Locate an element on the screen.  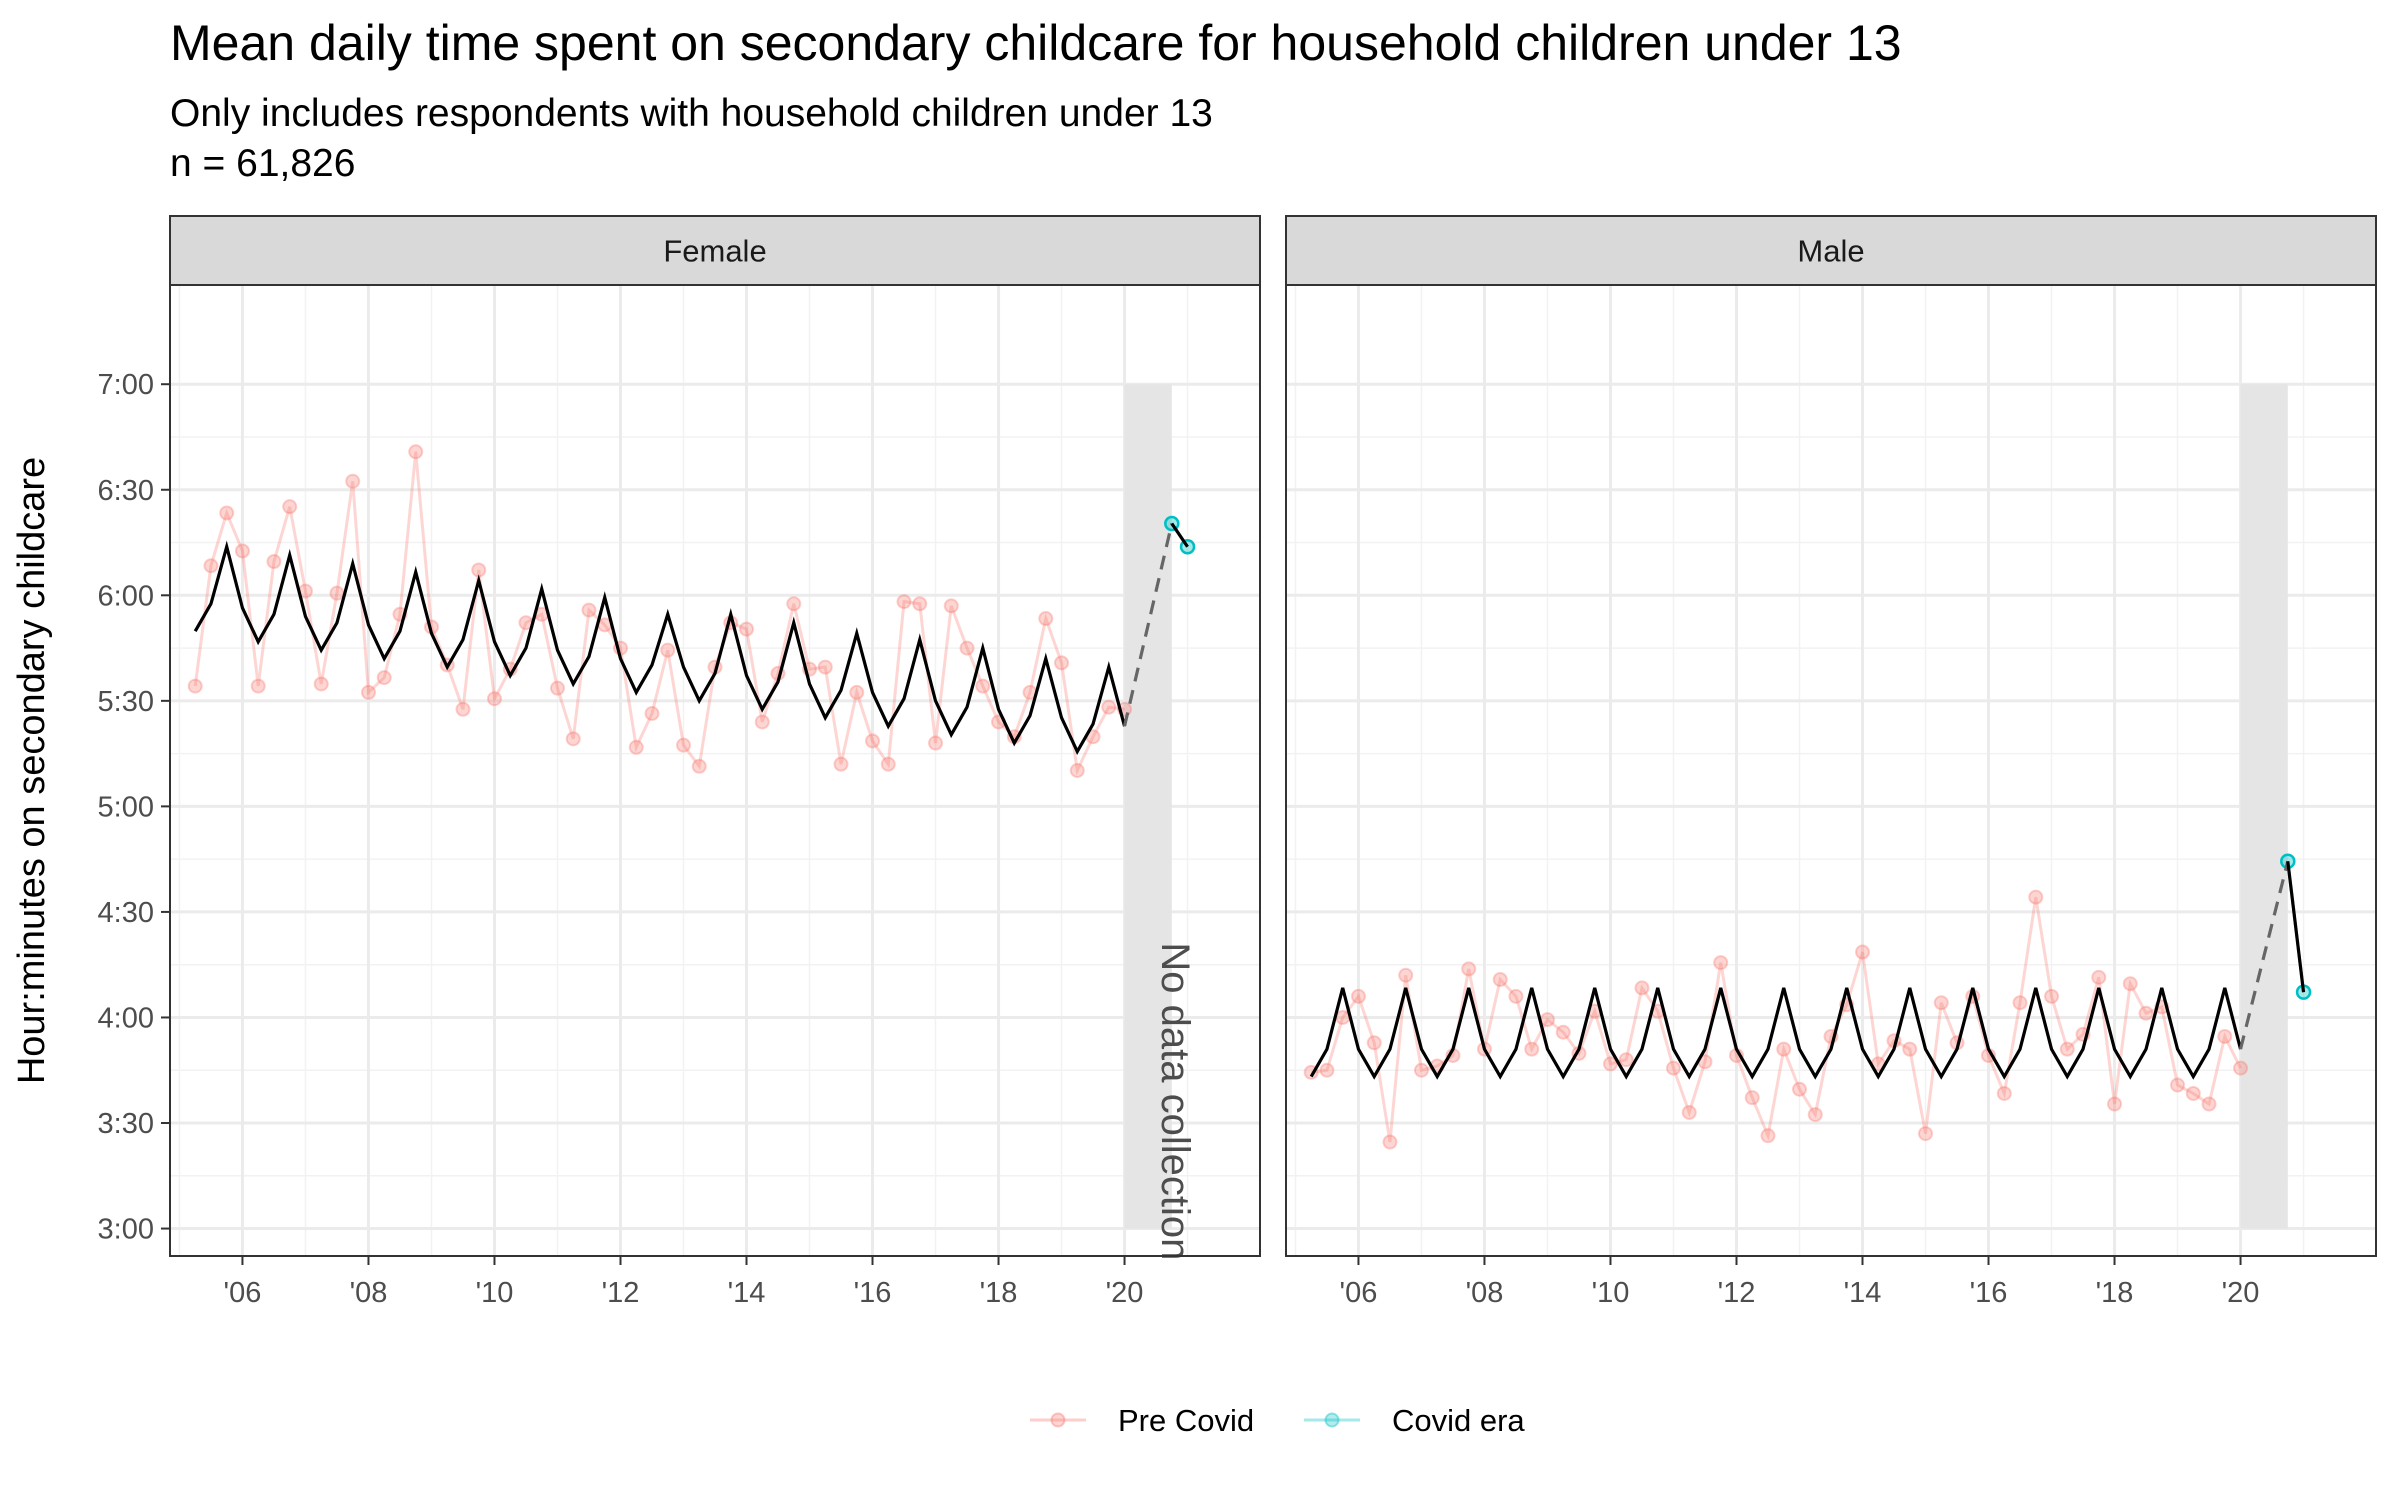
y-tick-label: 6:00 is located at coordinates (126, 596).